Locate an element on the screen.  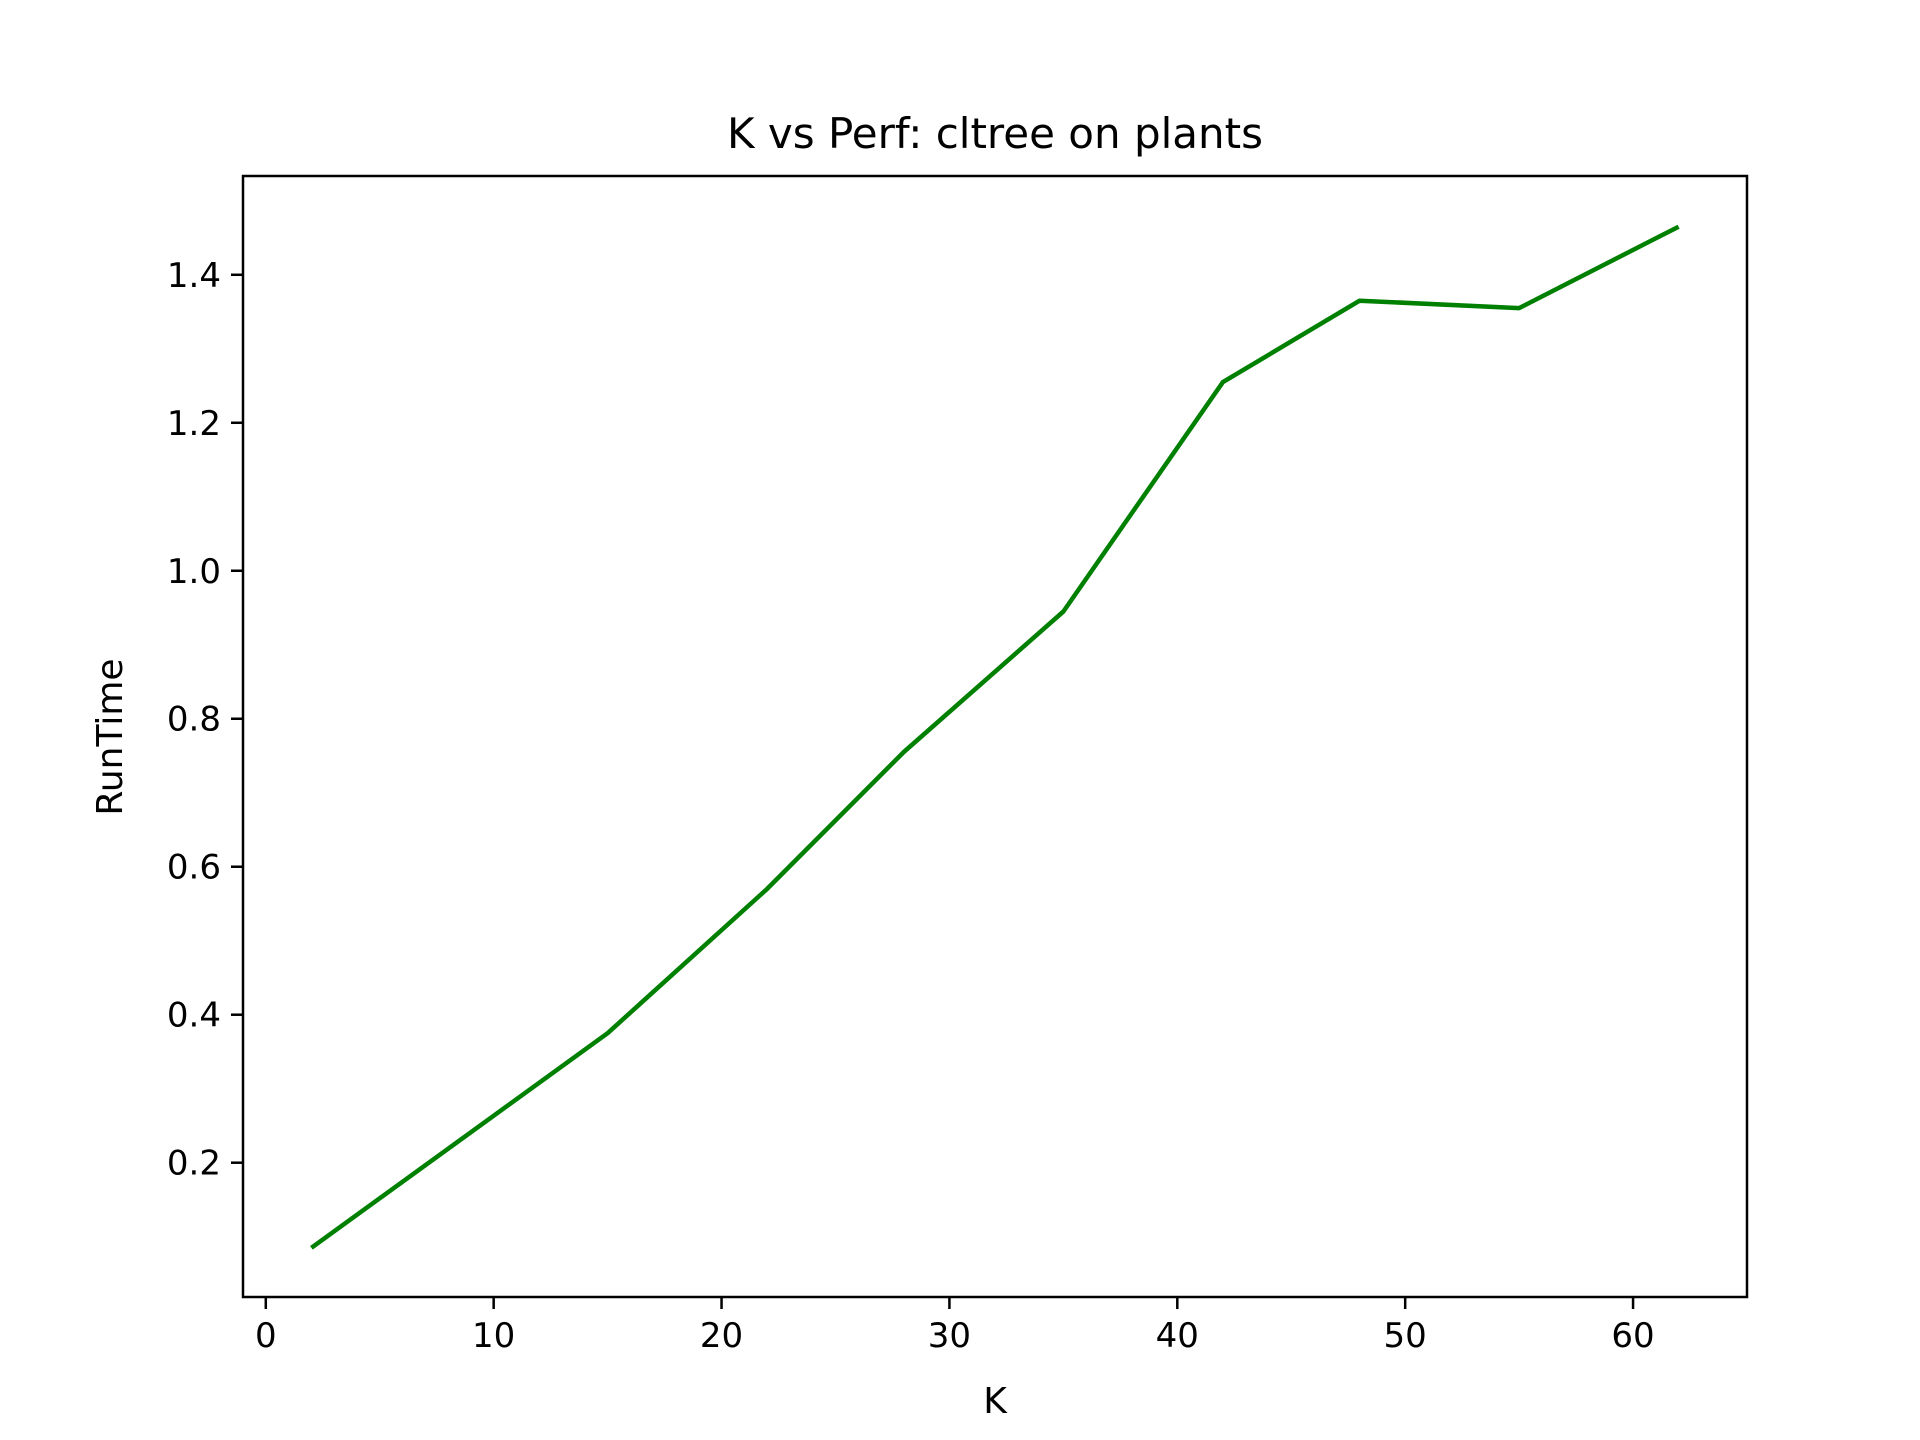
x-tick-label: 30 is located at coordinates (949, 1336).